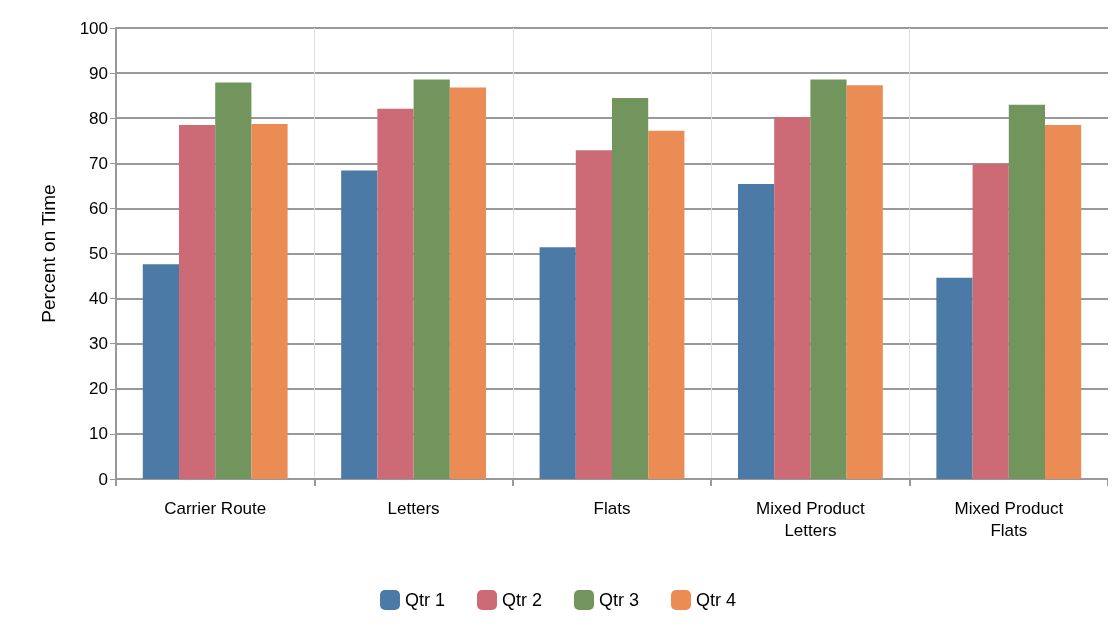  Describe the element at coordinates (98, 434) in the screenshot. I see `y-tick-label: 10` at that location.